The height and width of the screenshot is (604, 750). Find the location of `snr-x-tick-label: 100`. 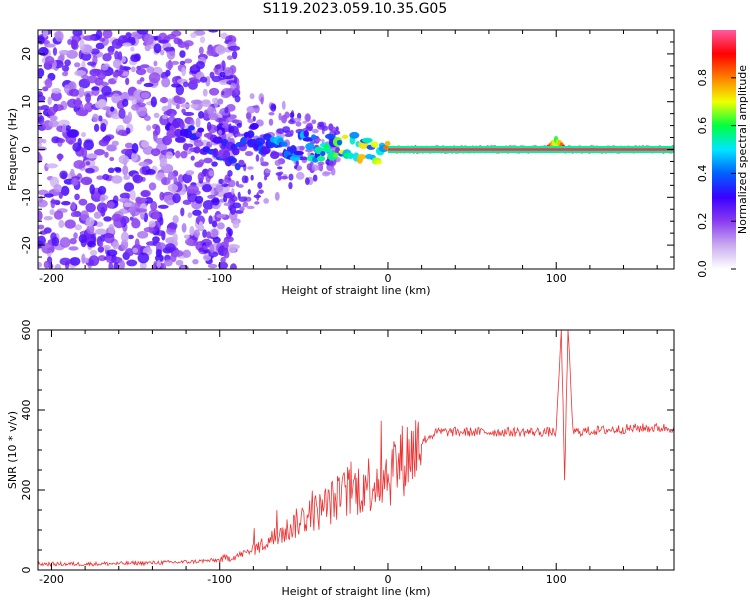

snr-x-tick-label: 100 is located at coordinates (556, 579).